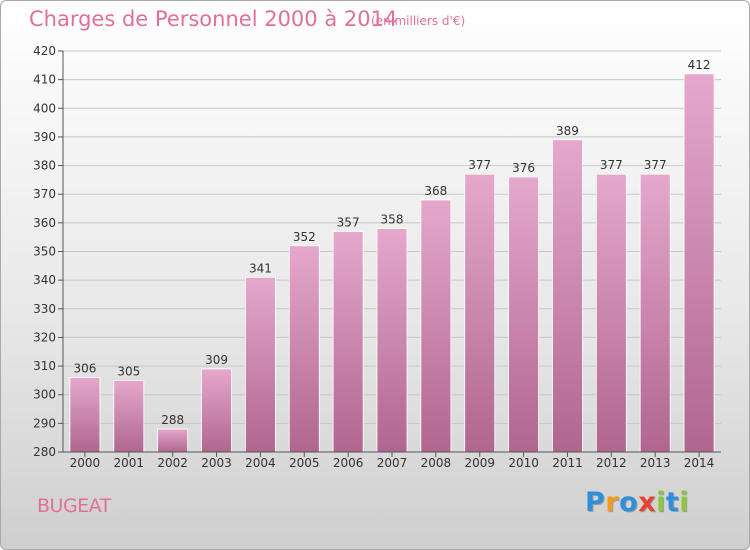 The image size is (750, 550). Describe the element at coordinates (44, 80) in the screenshot. I see `y-tick-label: 410` at that location.